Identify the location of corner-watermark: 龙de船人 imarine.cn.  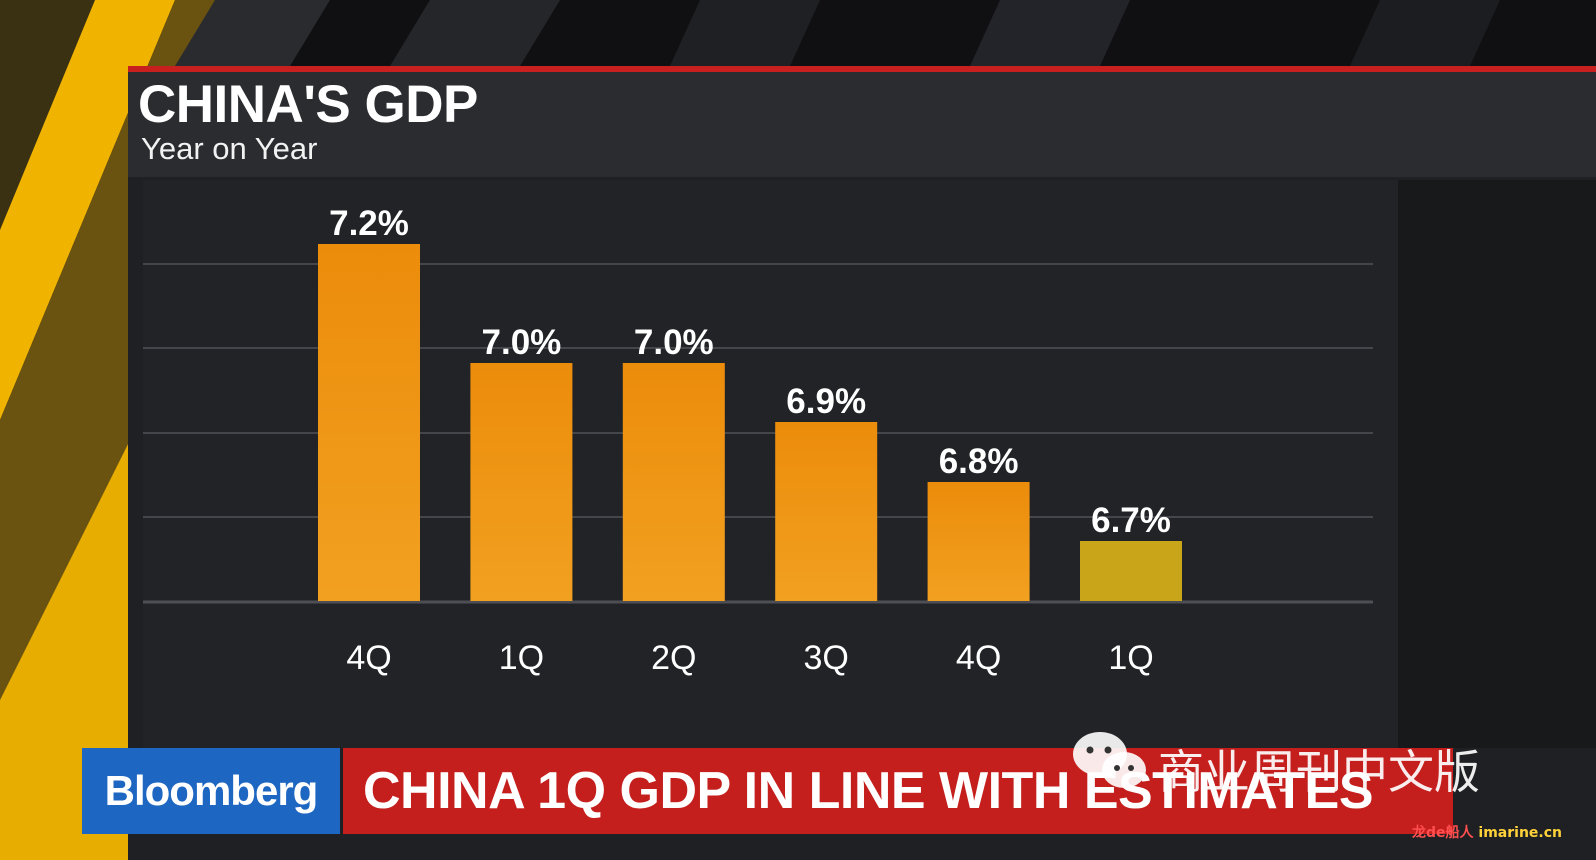
(1487, 832).